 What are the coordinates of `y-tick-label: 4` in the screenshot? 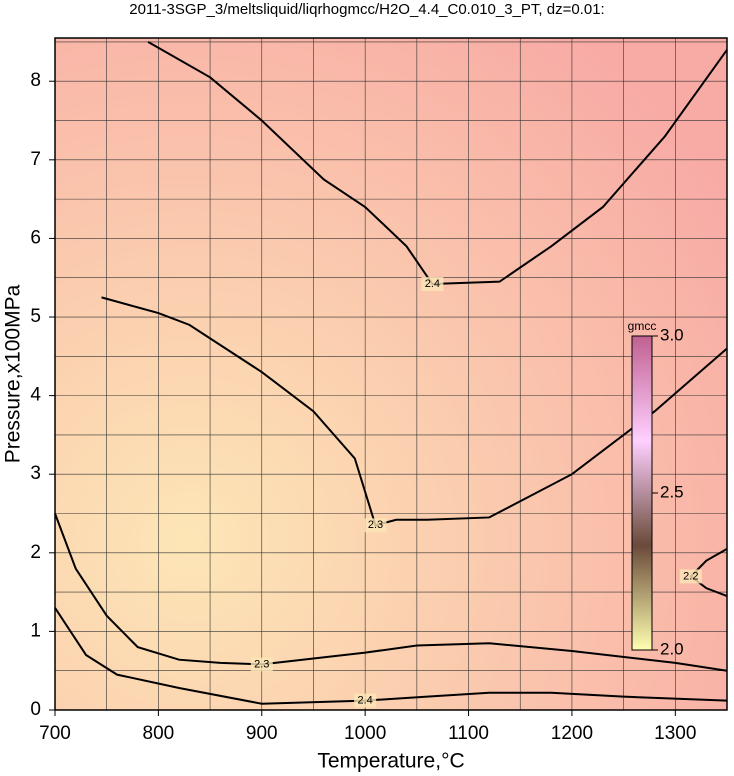 It's located at (35, 395).